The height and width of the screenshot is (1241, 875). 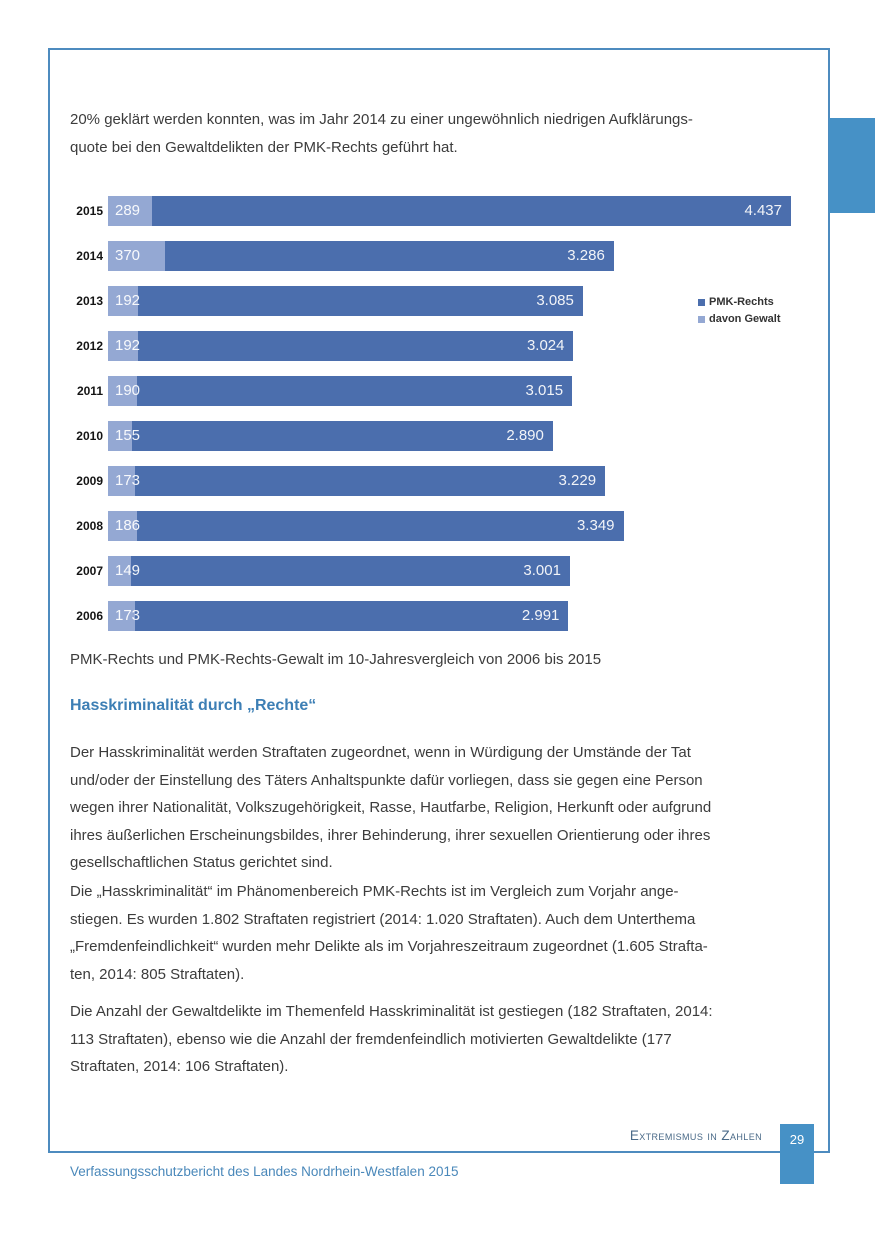 I want to click on bar-total-value: 3.024, so click(x=545, y=345).